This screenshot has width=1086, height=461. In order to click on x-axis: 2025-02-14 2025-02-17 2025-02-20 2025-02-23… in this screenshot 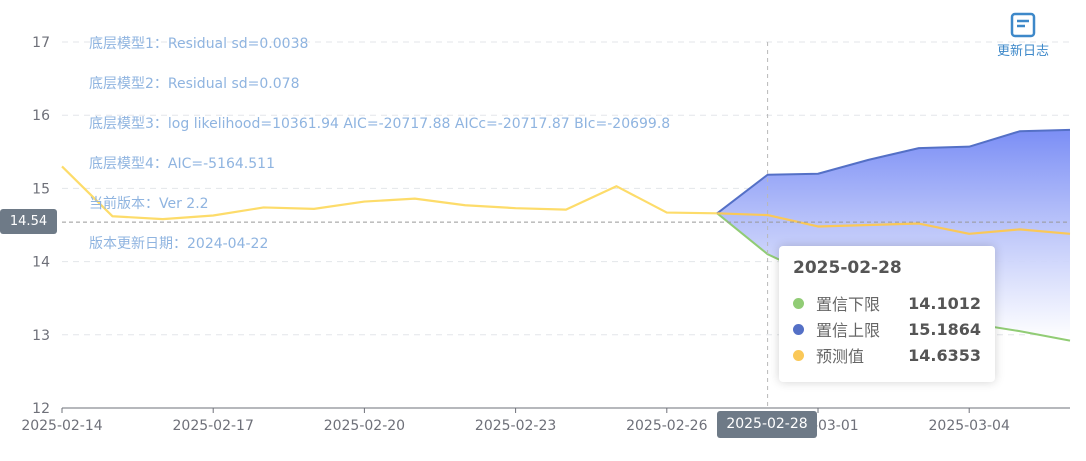, I will do `click(545, 420)`.